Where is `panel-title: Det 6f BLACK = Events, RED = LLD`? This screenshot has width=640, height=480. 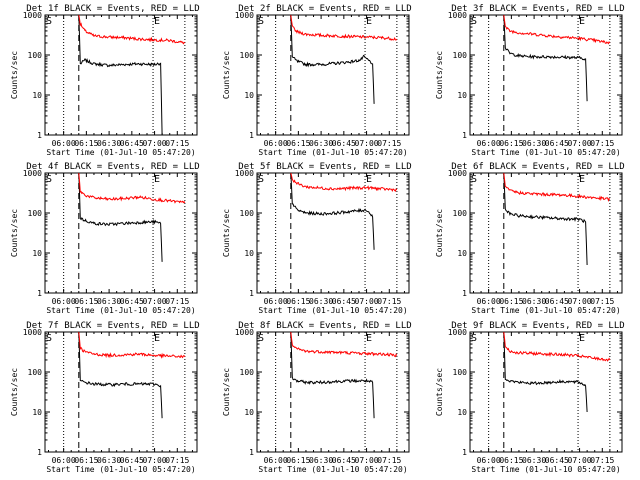
panel-title: Det 6f BLACK = Events, RED = LLD is located at coordinates (537, 167).